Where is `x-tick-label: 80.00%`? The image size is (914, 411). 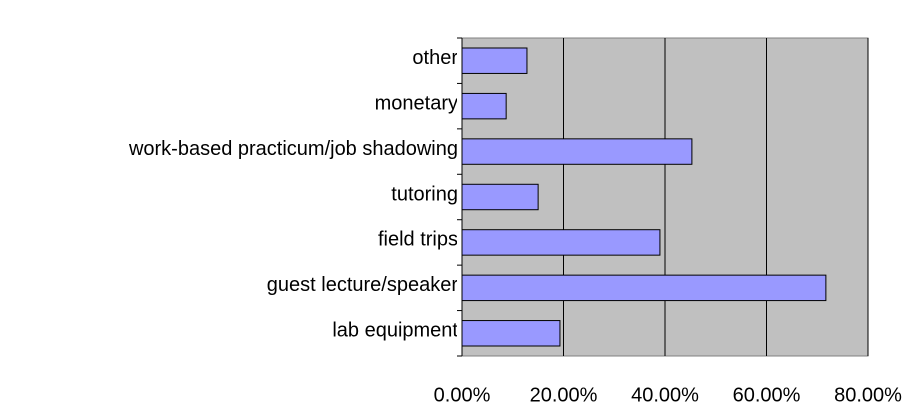 x-tick-label: 80.00% is located at coordinates (868, 395).